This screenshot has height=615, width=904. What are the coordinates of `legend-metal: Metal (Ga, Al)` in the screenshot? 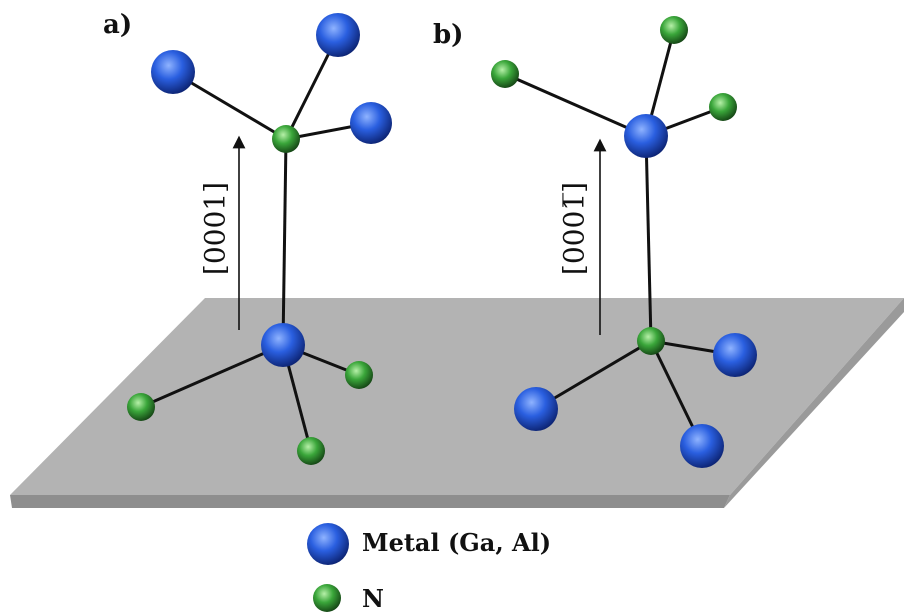 It's located at (450, 542).